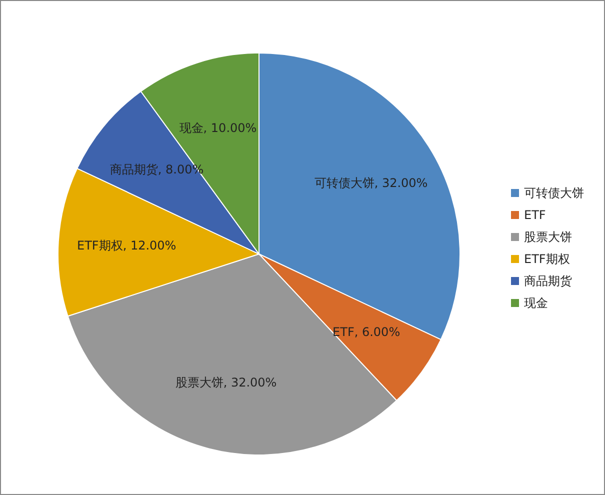  Describe the element at coordinates (218, 127) in the screenshot. I see `data-label: 现金, 10.00%` at that location.